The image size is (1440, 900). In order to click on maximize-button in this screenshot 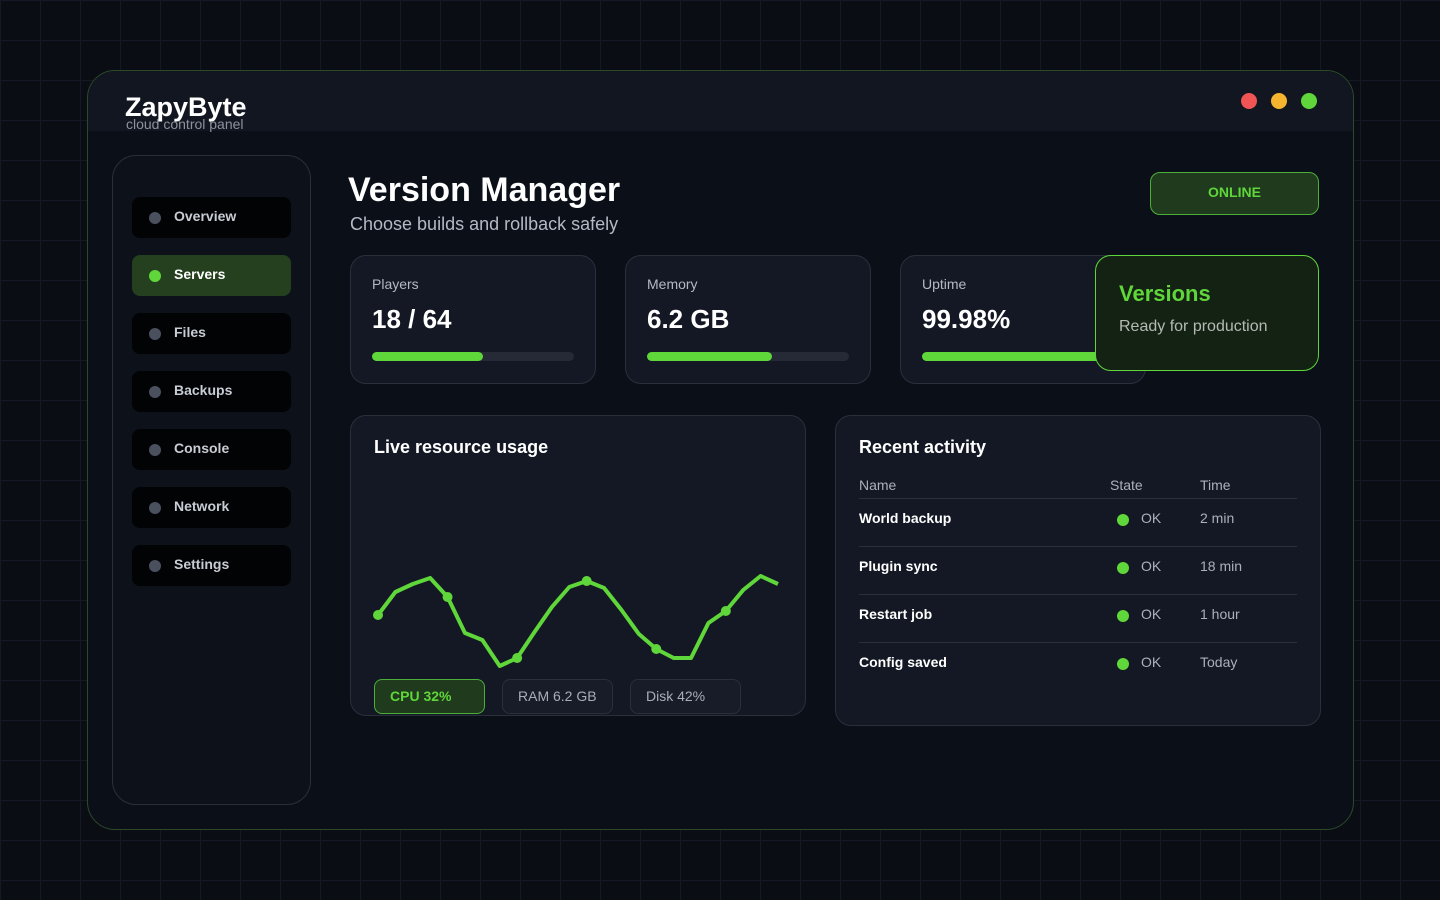, I will do `click(1309, 101)`.